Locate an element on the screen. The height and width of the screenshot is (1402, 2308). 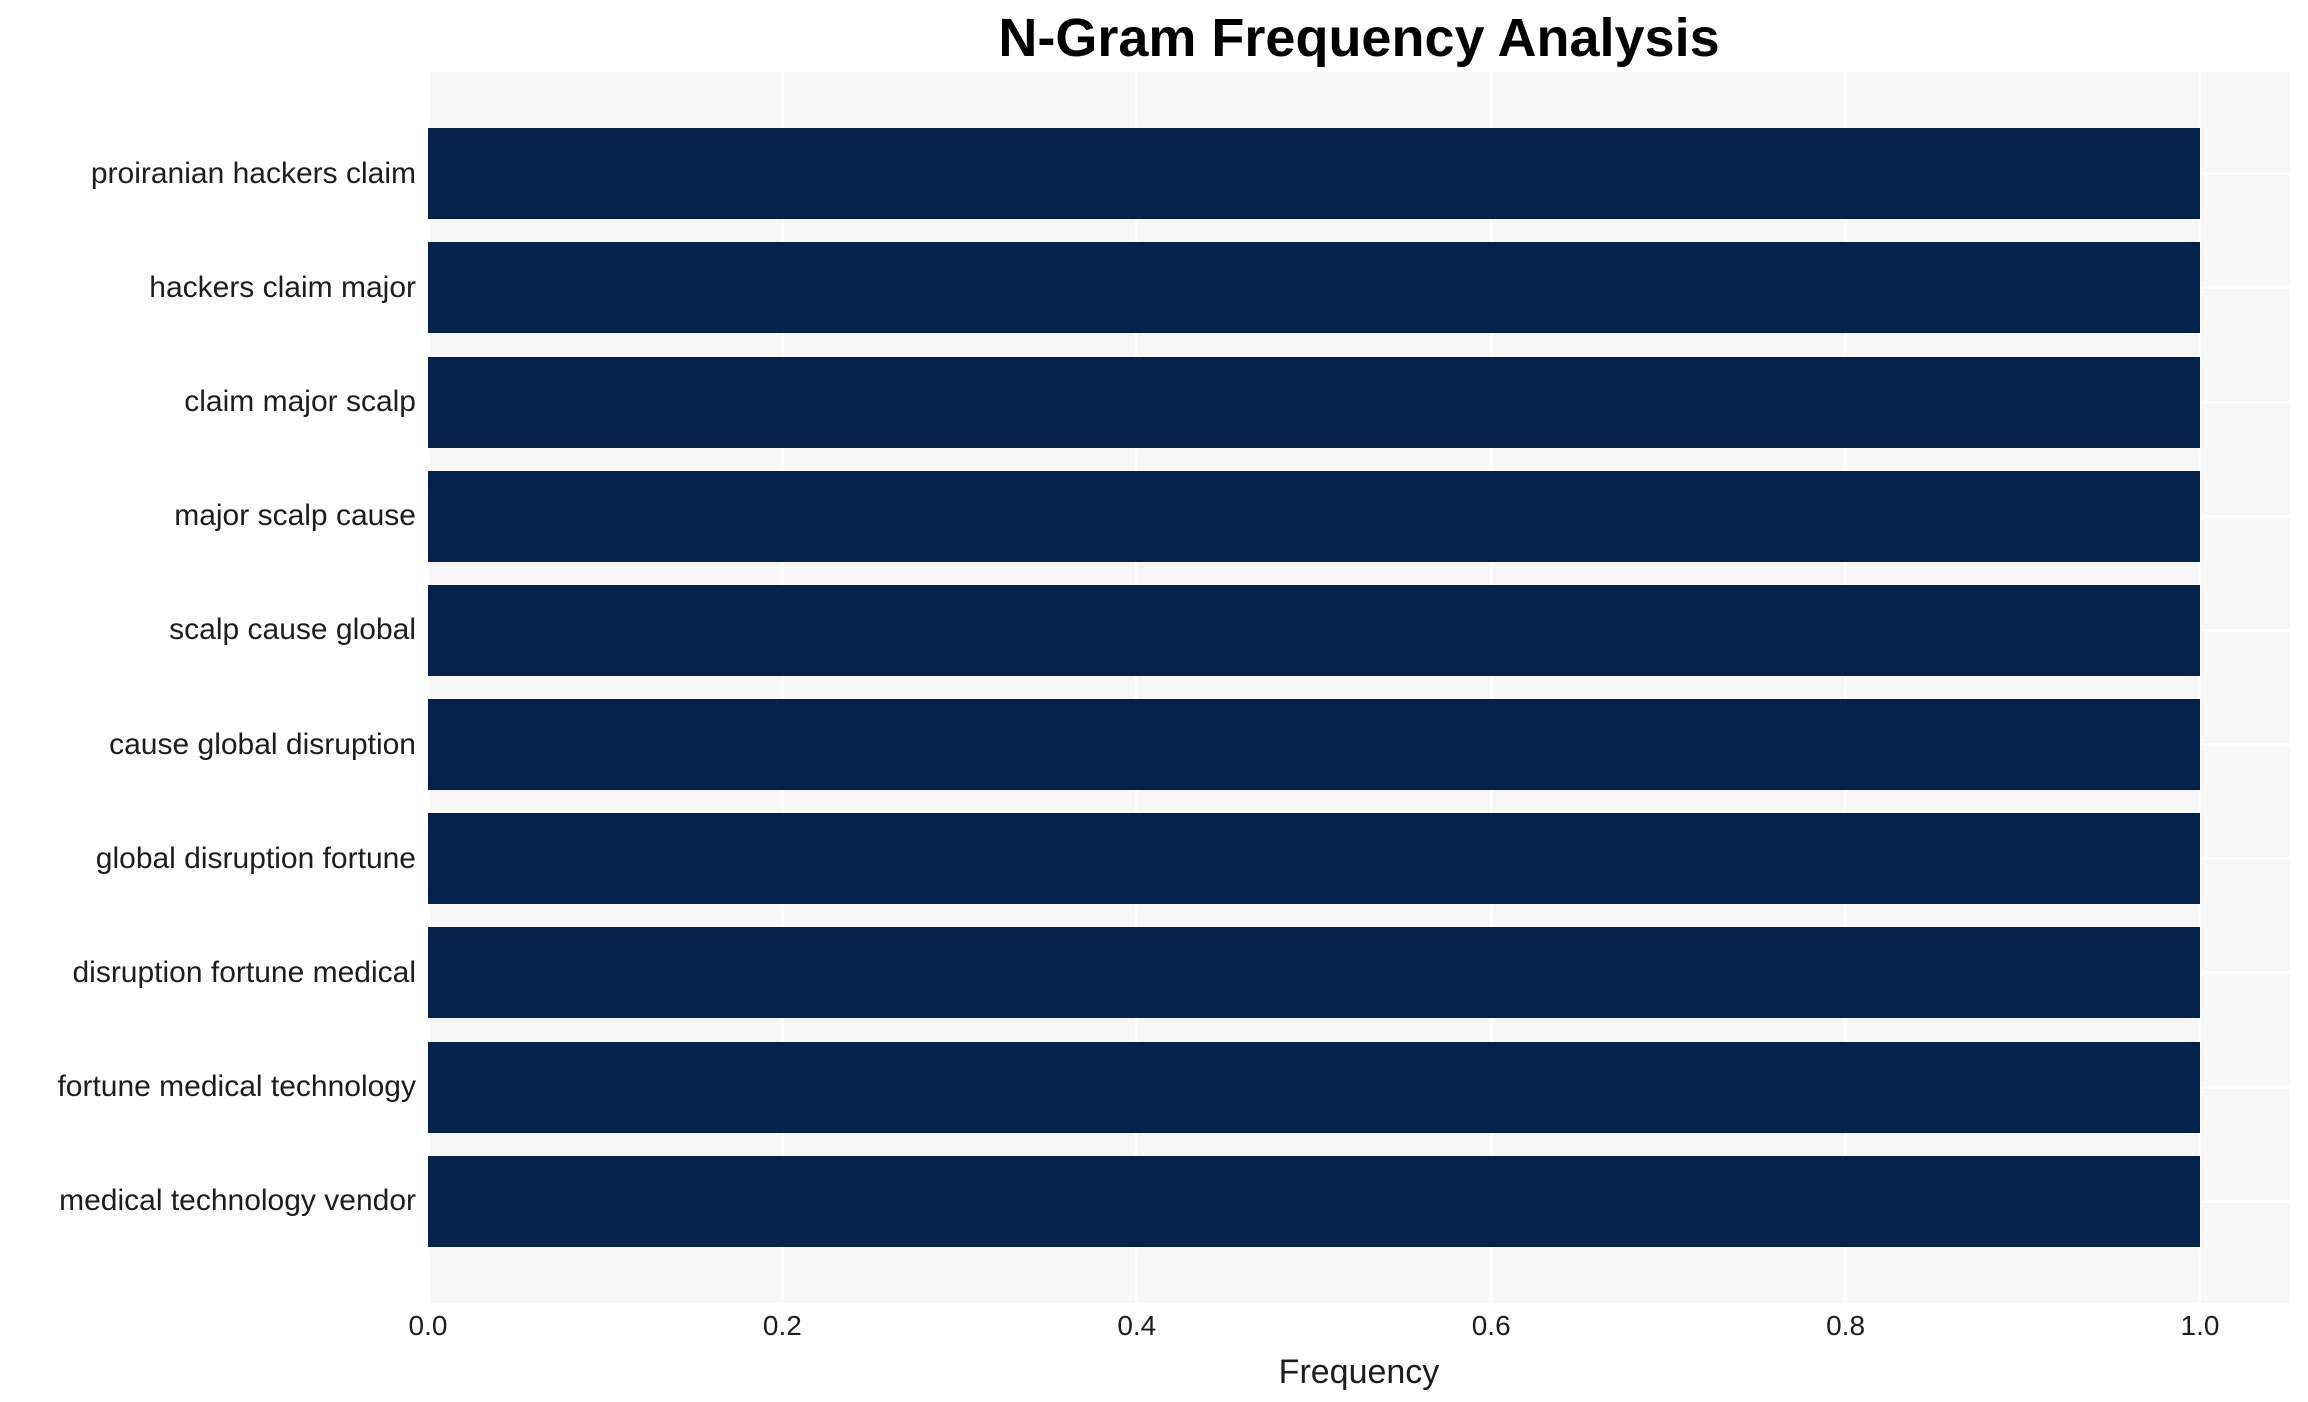
x-tick-label: 0.8 is located at coordinates (1846, 1325).